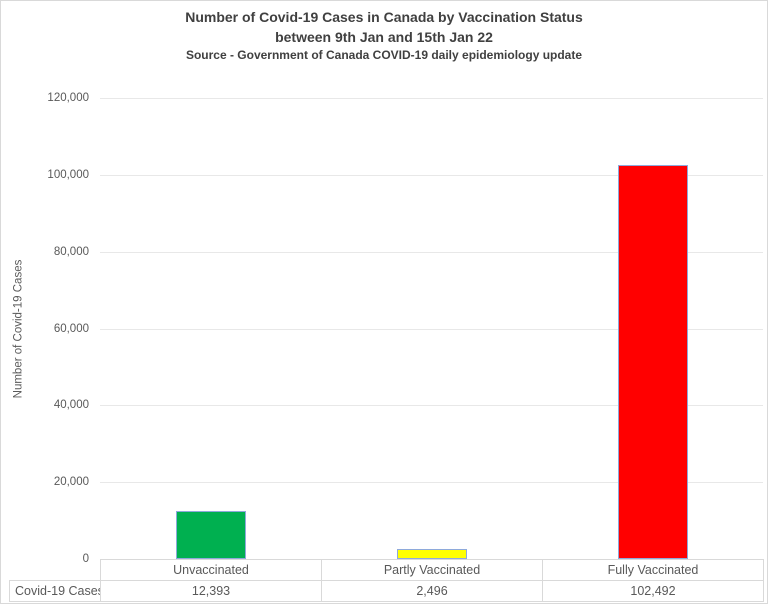 This screenshot has height=604, width=768. Describe the element at coordinates (85, 559) in the screenshot. I see `y-tick-label: 0` at that location.